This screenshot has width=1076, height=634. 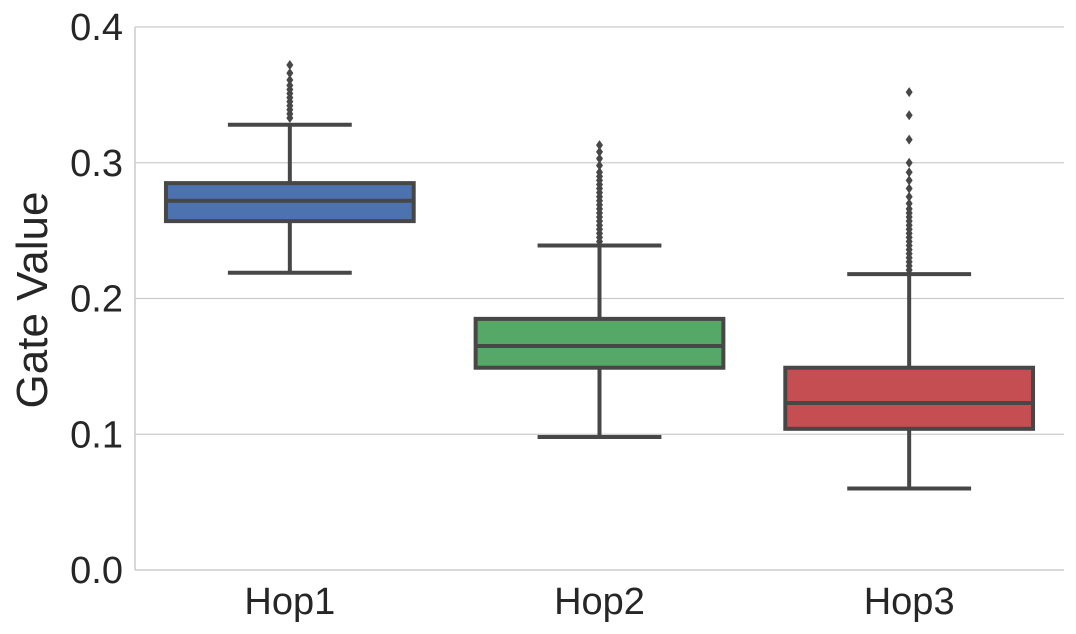 I want to click on y-tick-label: 0.0, so click(x=96, y=571).